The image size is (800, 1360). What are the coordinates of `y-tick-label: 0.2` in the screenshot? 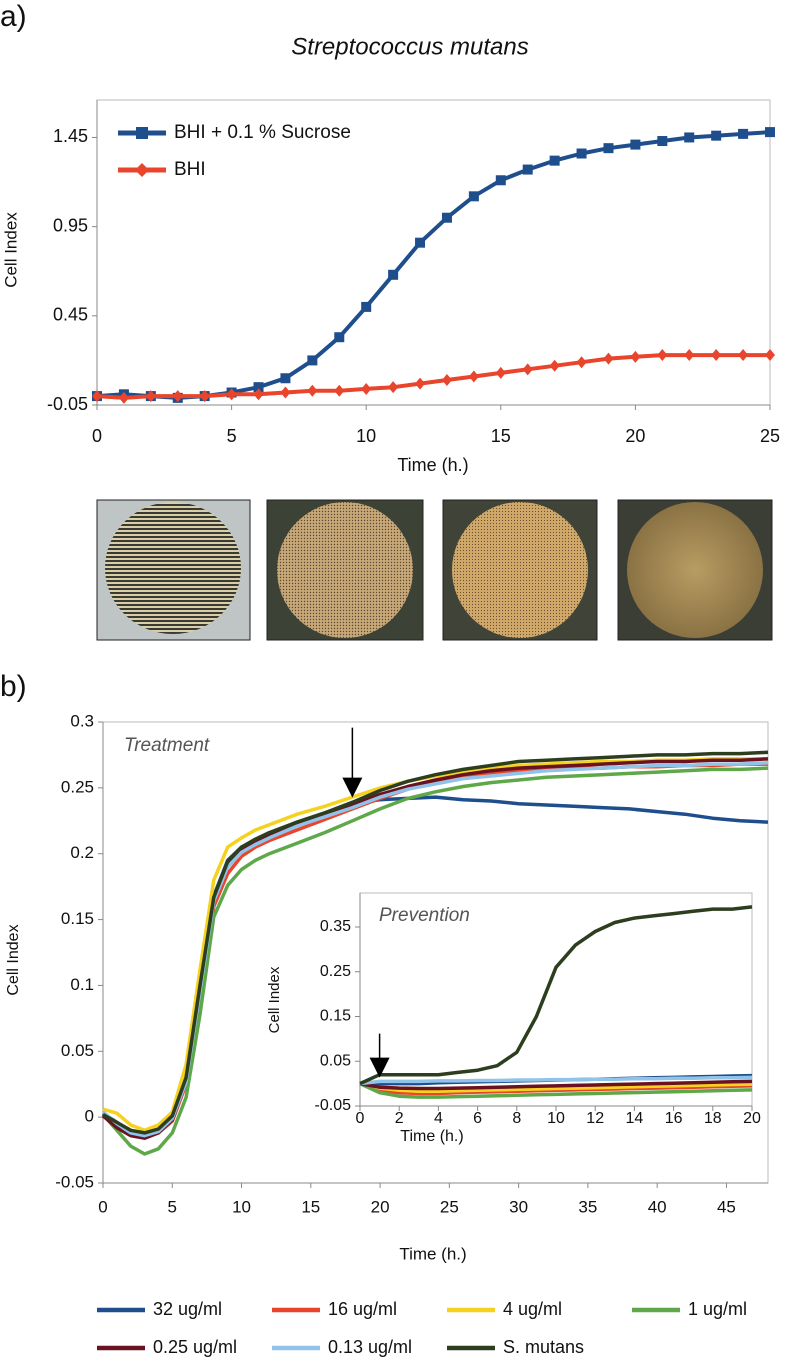 It's located at (82, 852).